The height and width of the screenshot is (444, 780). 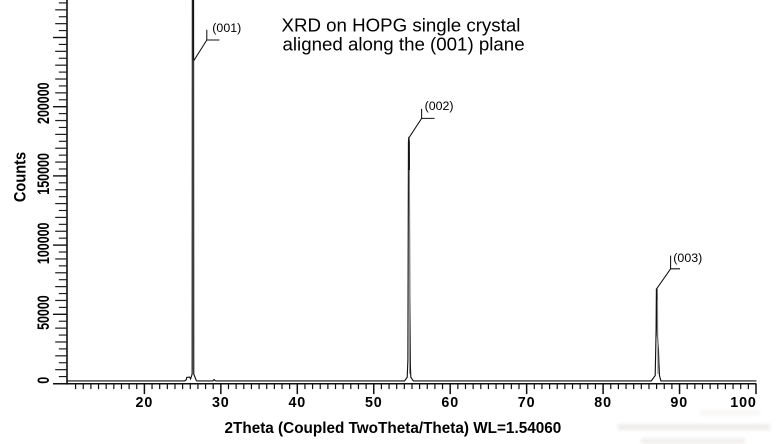 What do you see at coordinates (45, 244) in the screenshot?
I see `svg-text: 100000` at bounding box center [45, 244].